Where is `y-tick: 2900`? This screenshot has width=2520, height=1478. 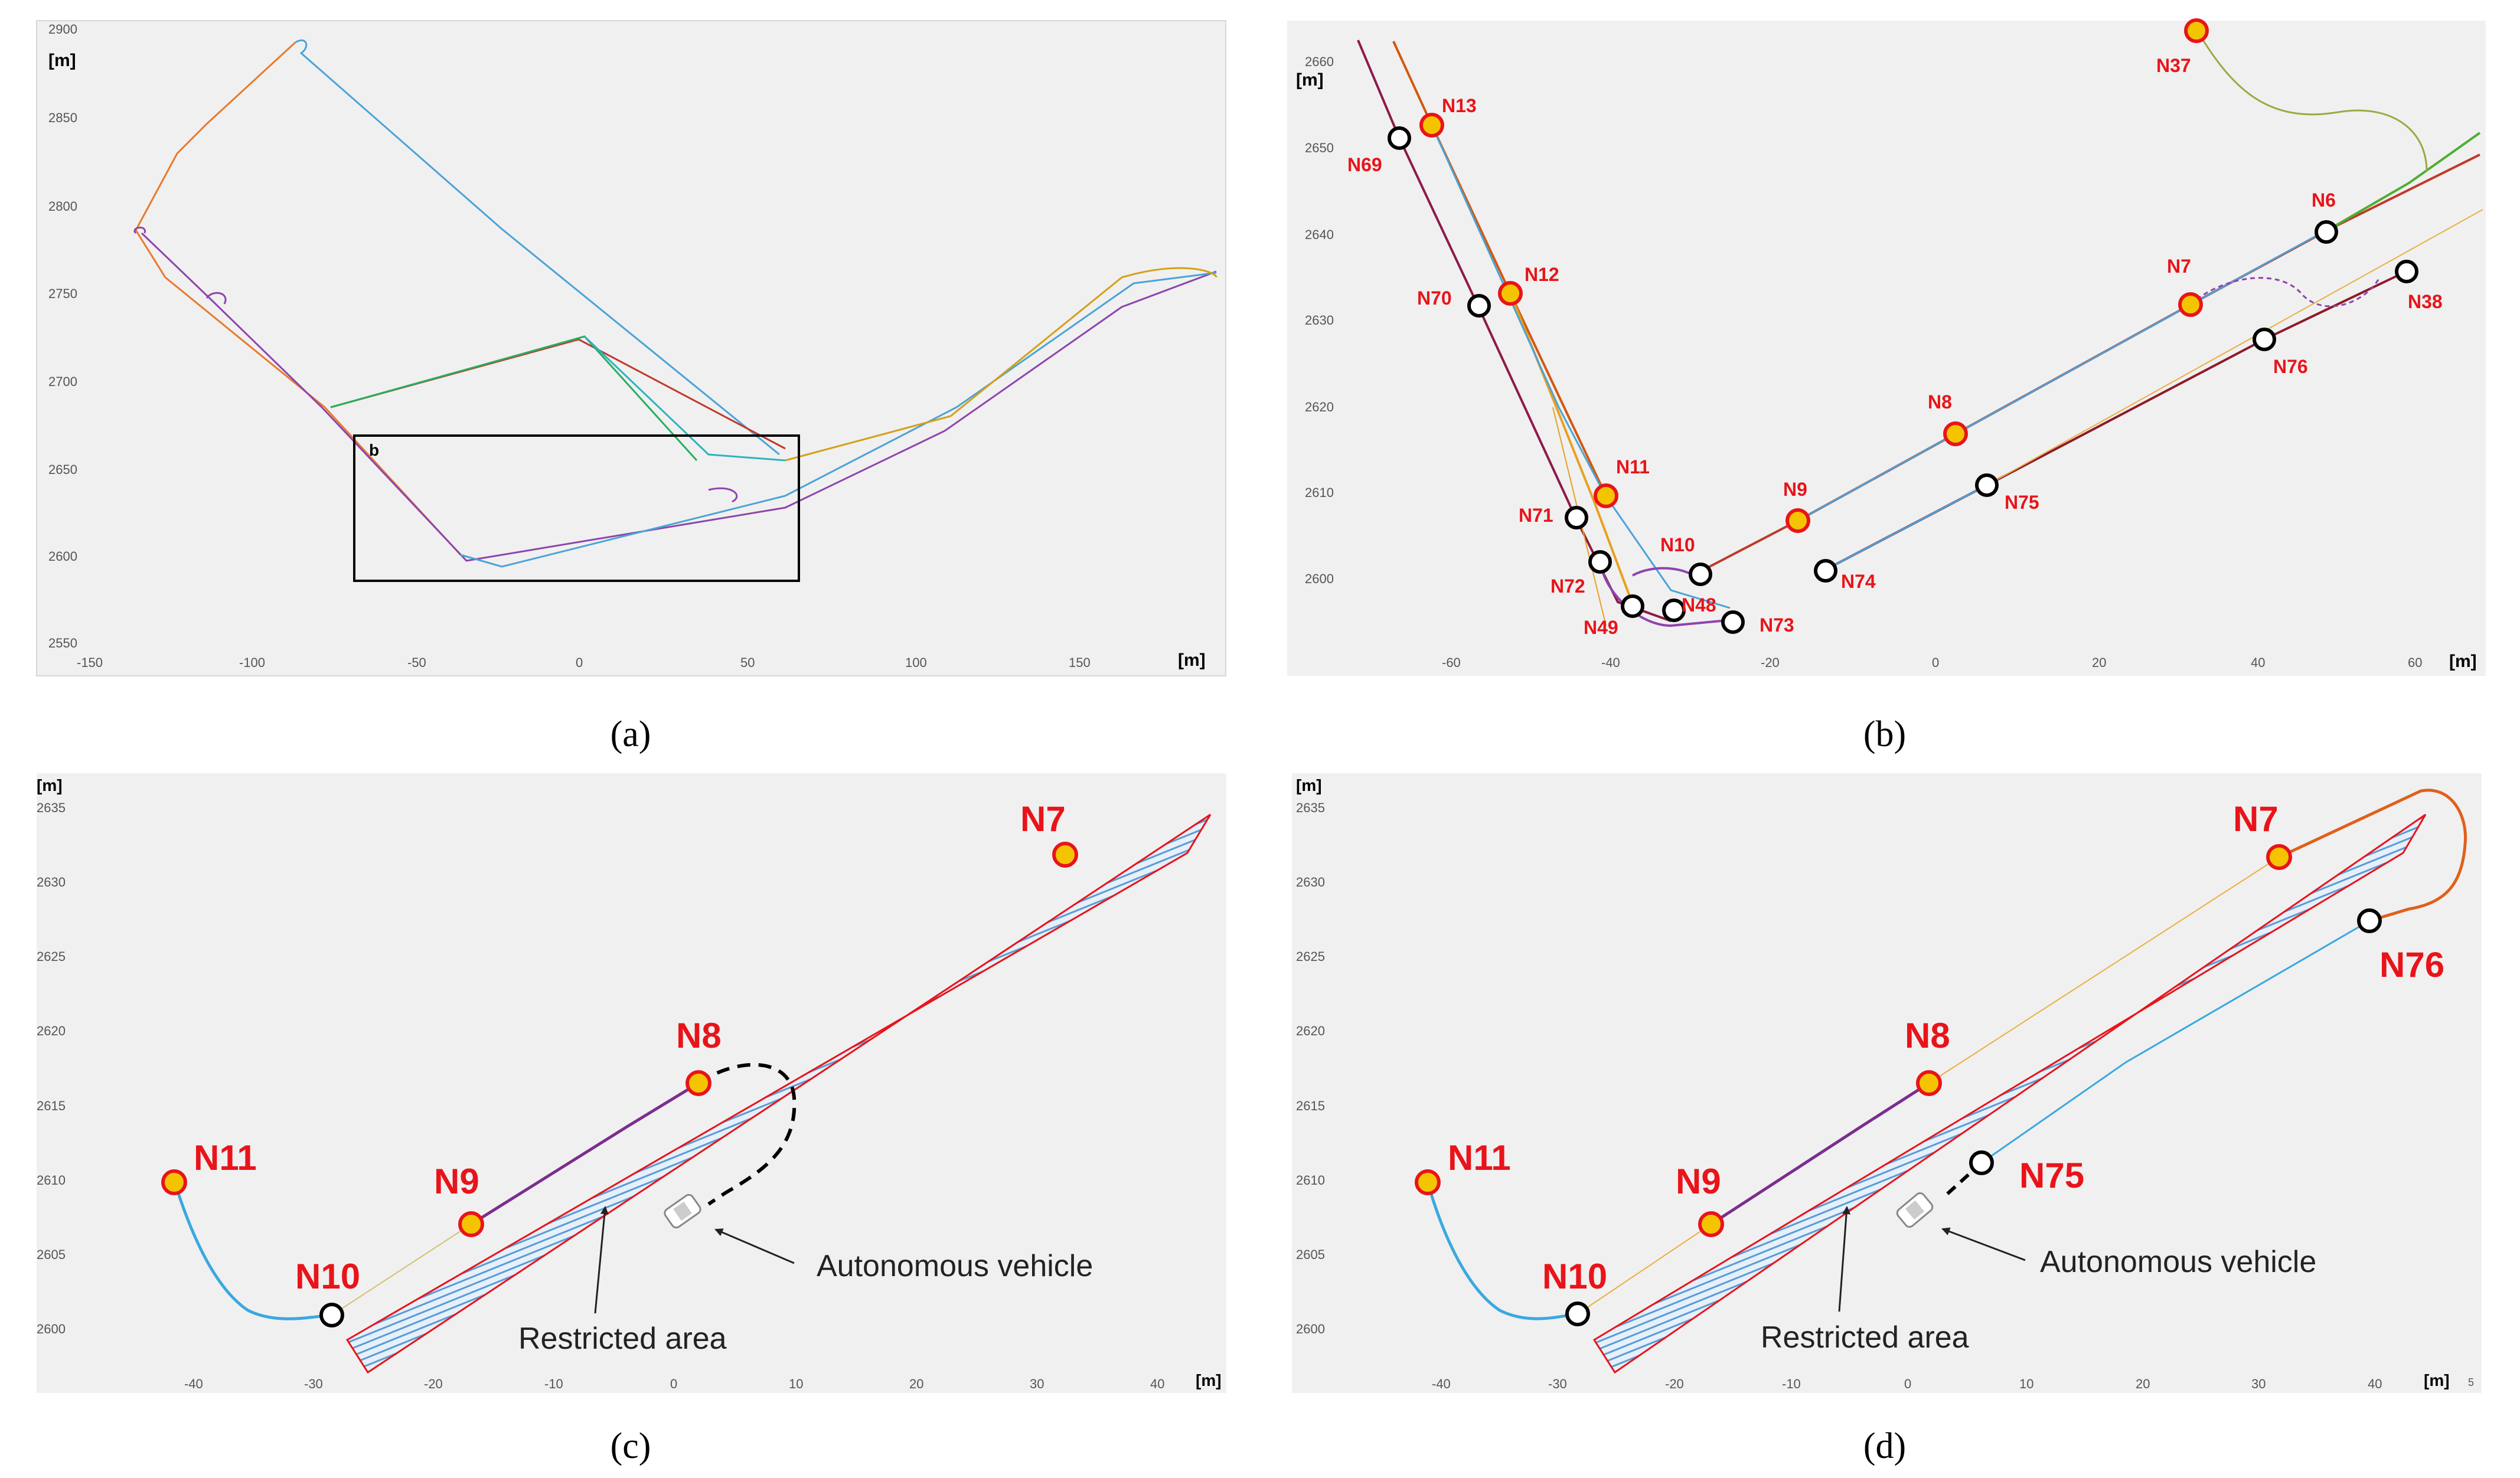
y-tick: 2900 is located at coordinates (62, 29).